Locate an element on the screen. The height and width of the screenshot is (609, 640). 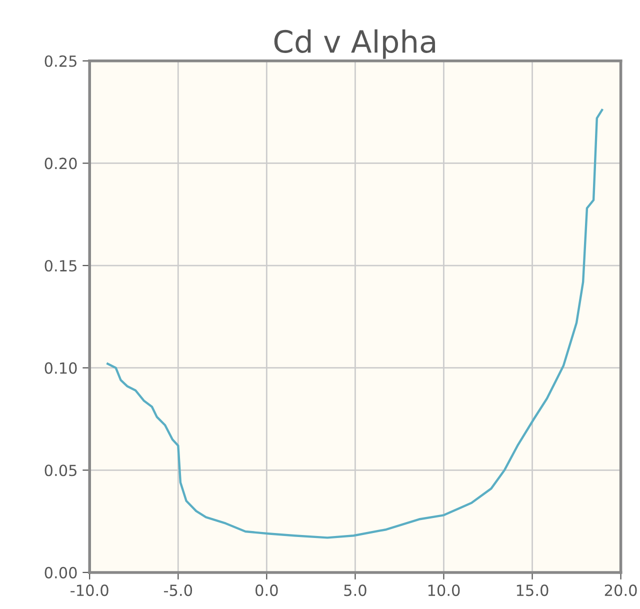
x-tick-label: -5.0 is located at coordinates (178, 590).